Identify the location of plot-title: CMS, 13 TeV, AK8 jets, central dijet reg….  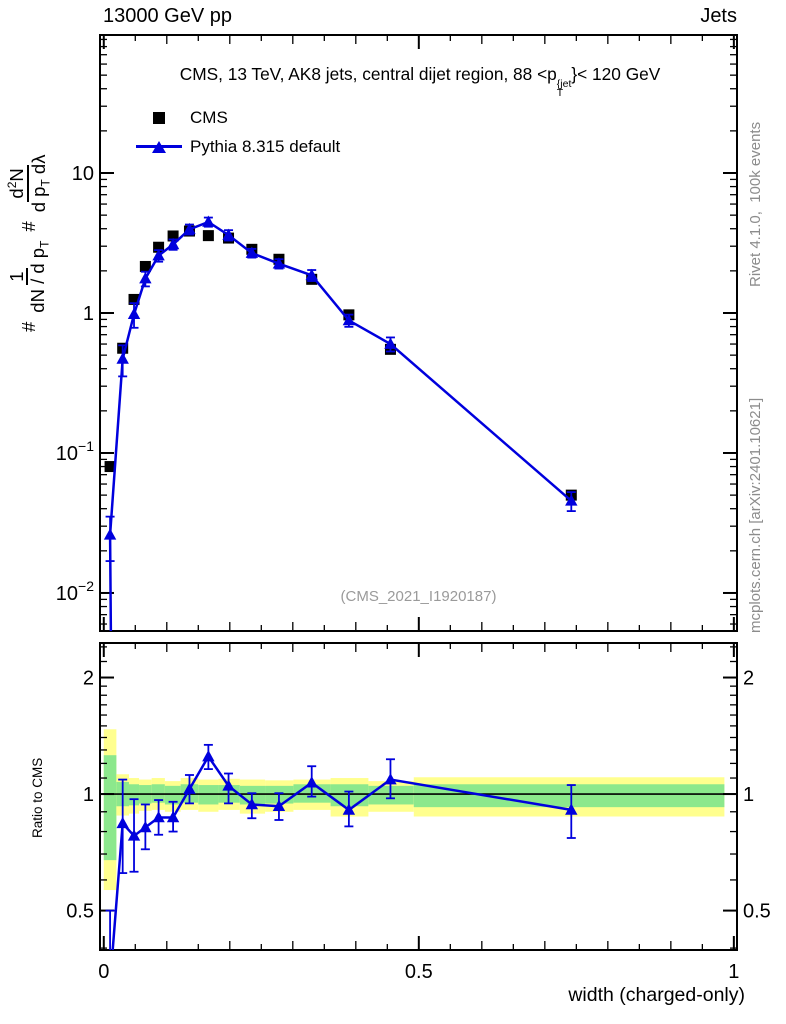
(420, 81).